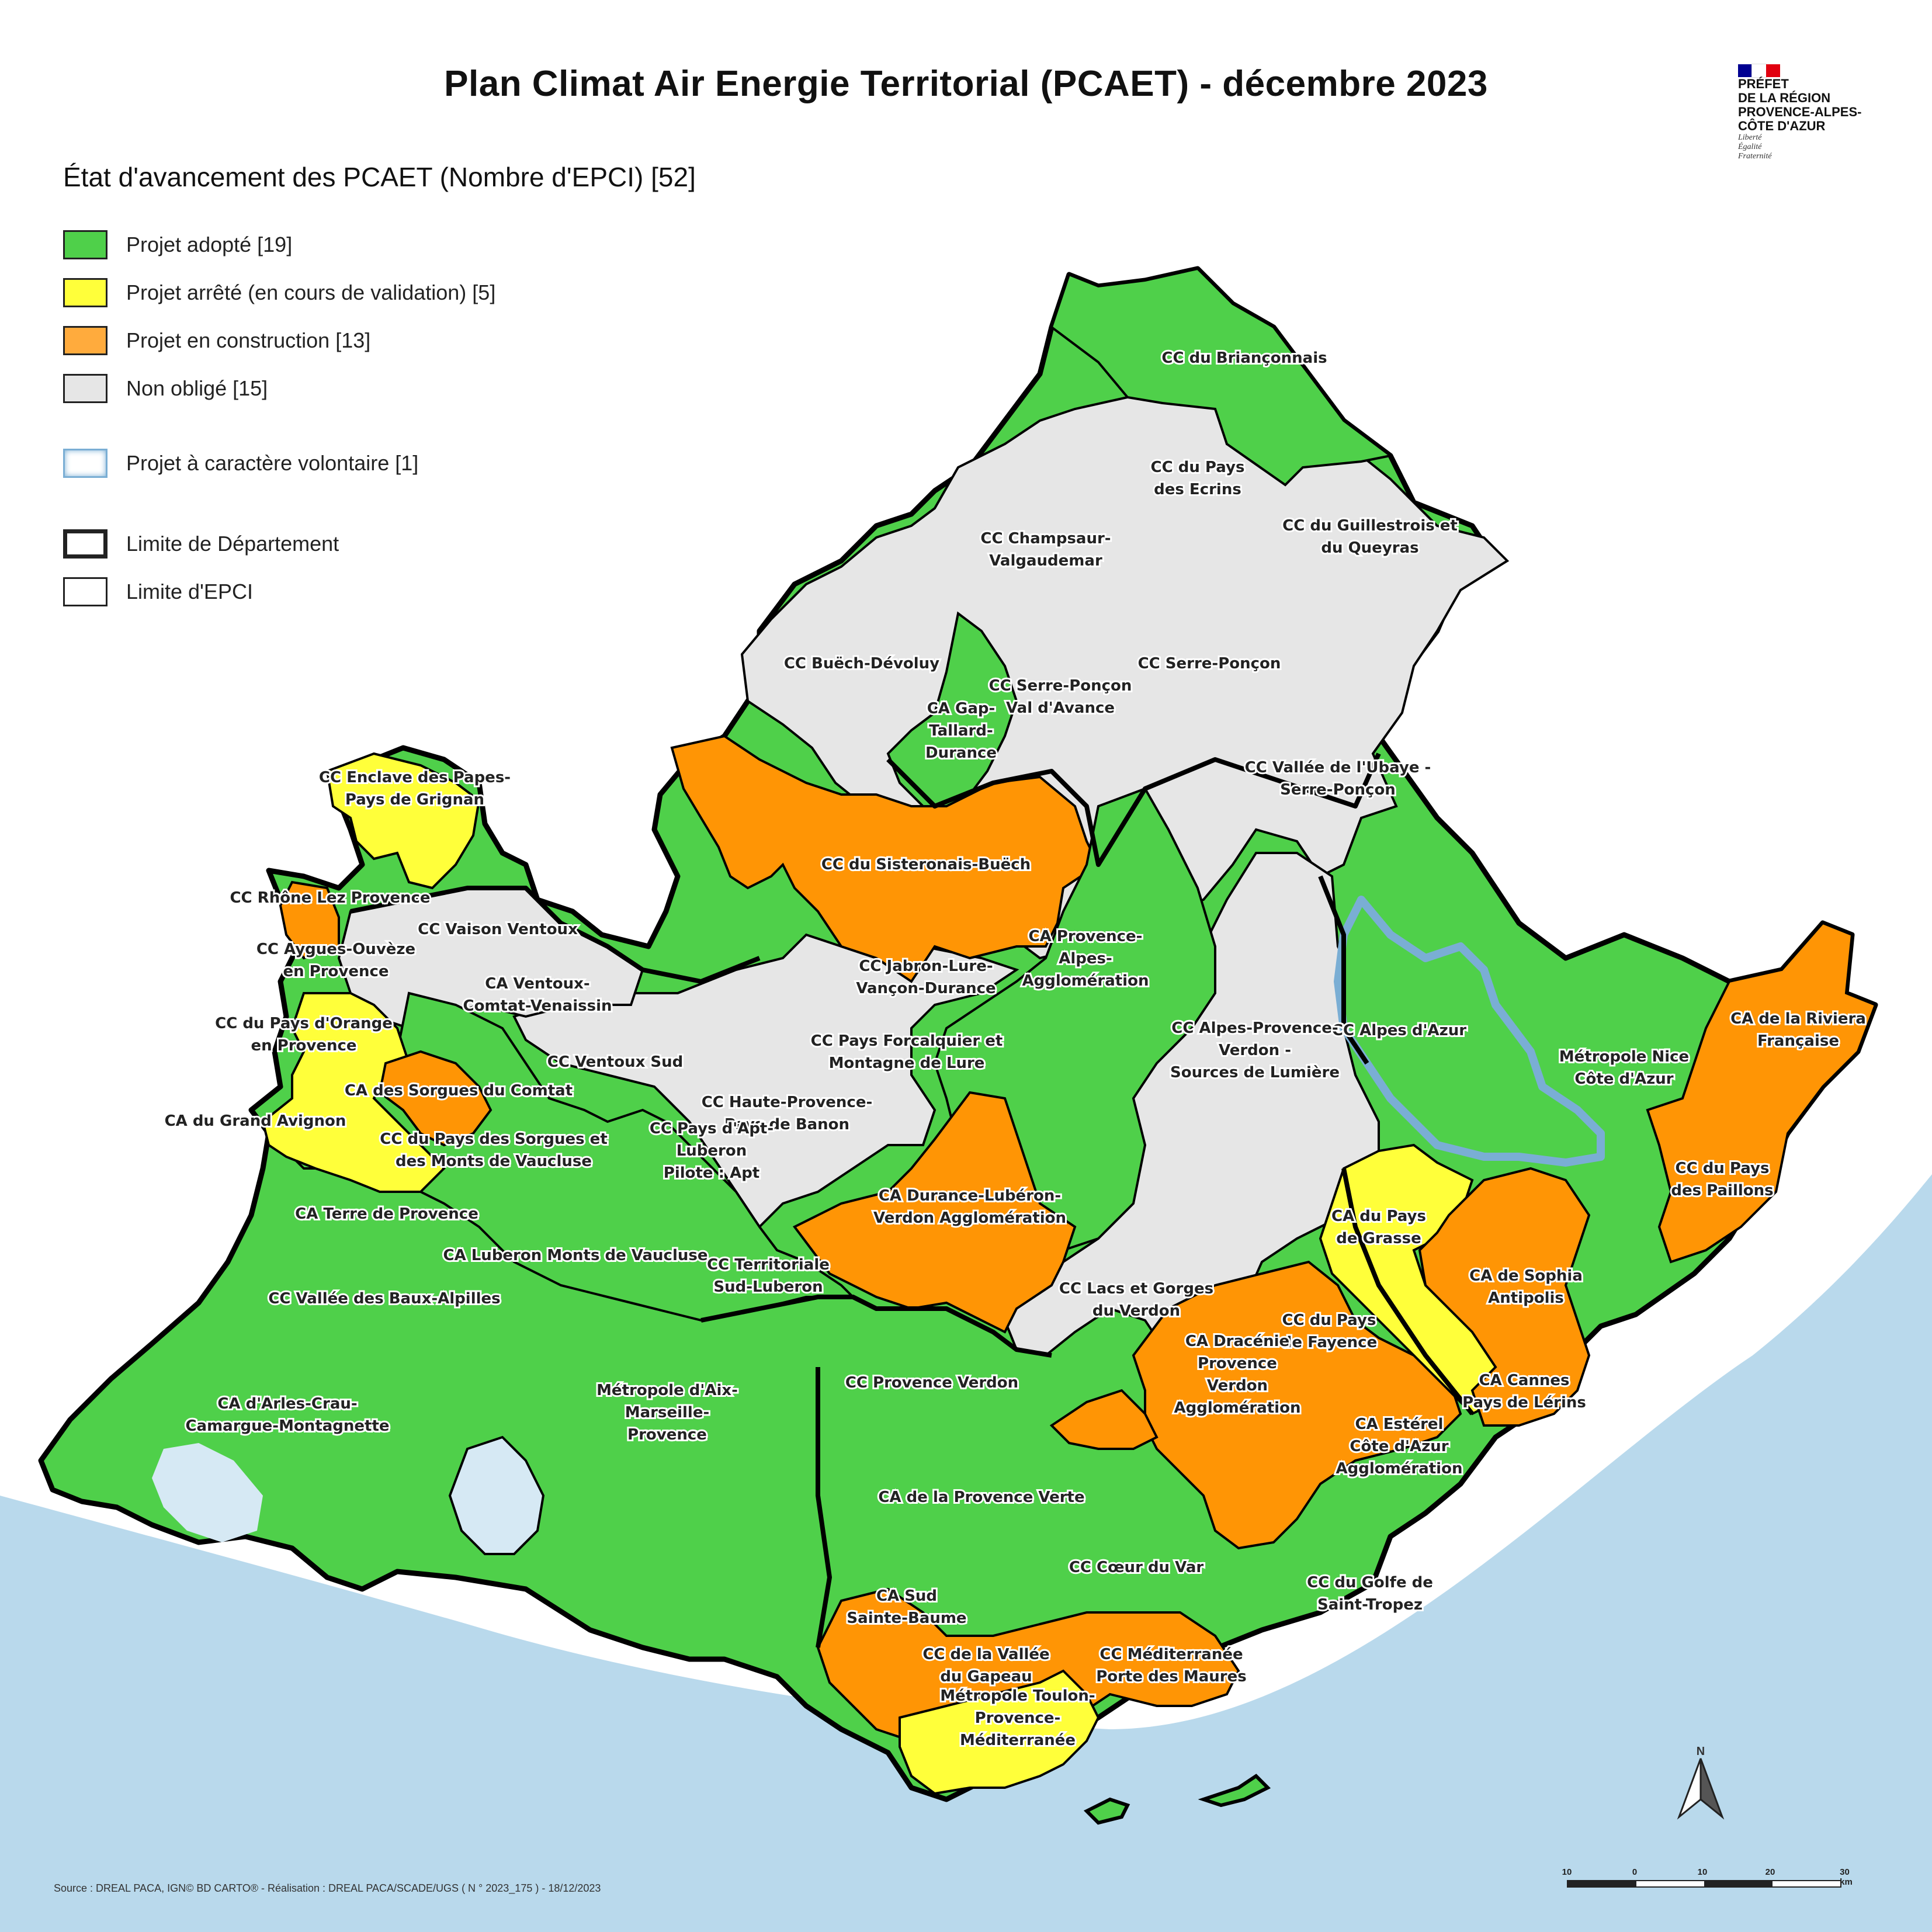 The image size is (1932, 1932). Describe the element at coordinates (537, 1006) in the screenshot. I see `epci-label-line: Comtat-Venaissin` at that location.